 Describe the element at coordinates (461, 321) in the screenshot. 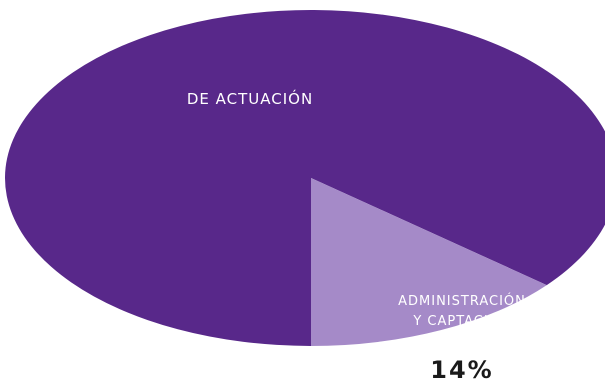

I see `slice-label-line-2: Y CAPTACIÓN` at that location.